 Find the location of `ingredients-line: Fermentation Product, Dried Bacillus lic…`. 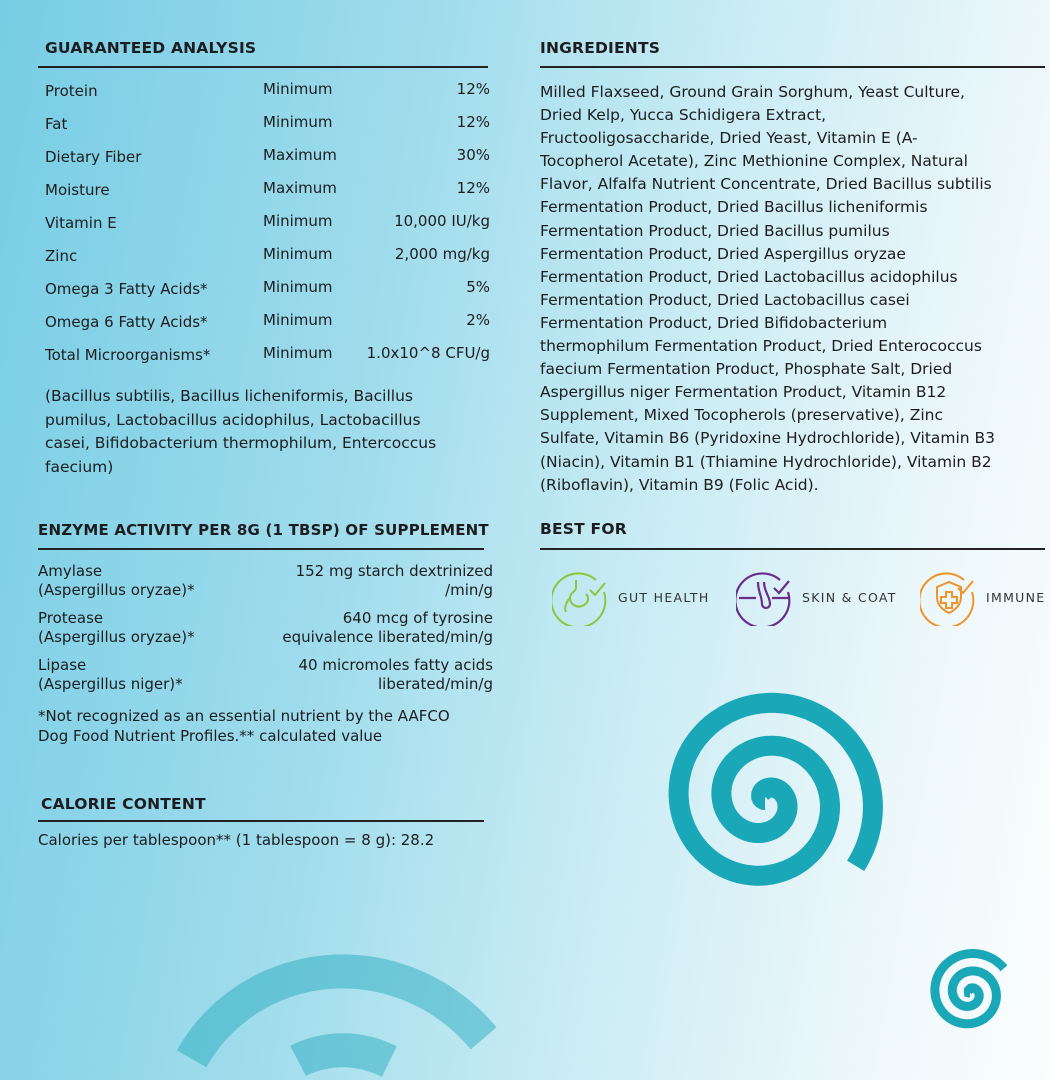

ingredients-line: Fermentation Product, Dried Bacillus lic… is located at coordinates (734, 207).